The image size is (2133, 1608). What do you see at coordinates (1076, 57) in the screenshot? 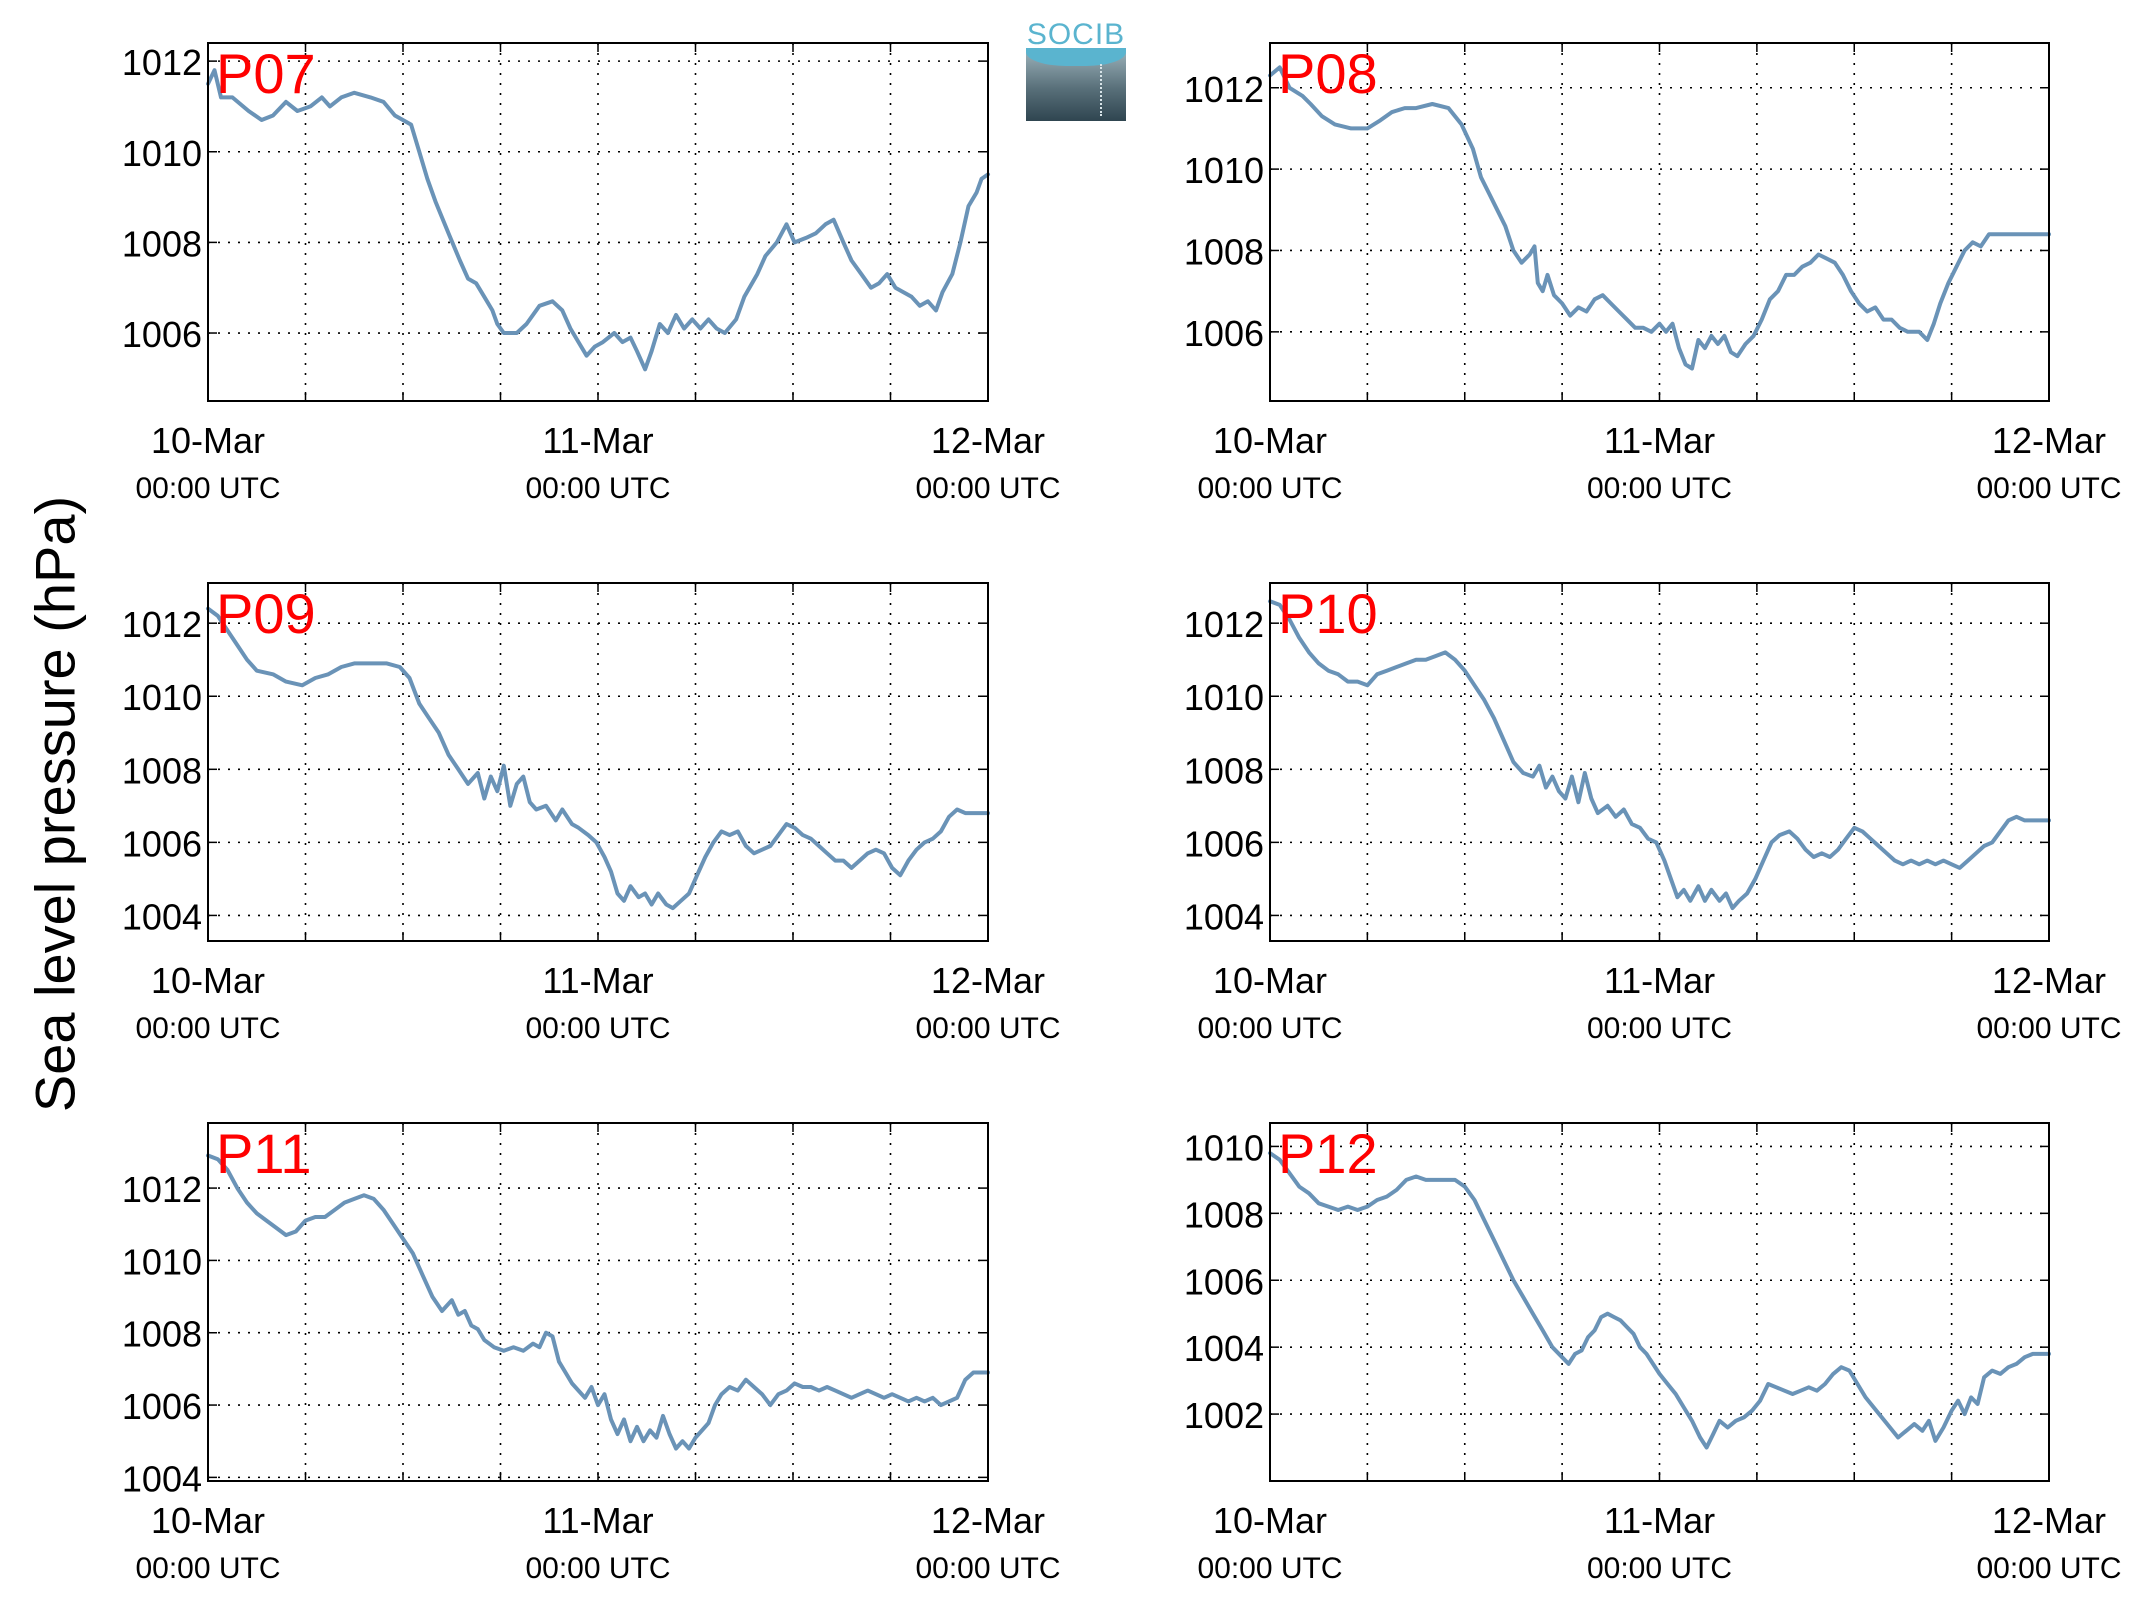
I see `logo-wave` at bounding box center [1076, 57].